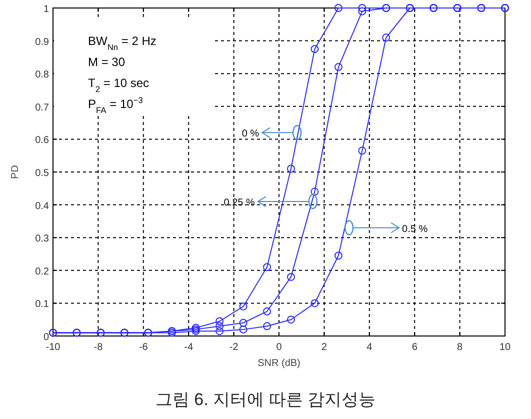 This screenshot has height=419, width=531. Describe the element at coordinates (42, 140) in the screenshot. I see `y-tick-label: 0.6` at that location.